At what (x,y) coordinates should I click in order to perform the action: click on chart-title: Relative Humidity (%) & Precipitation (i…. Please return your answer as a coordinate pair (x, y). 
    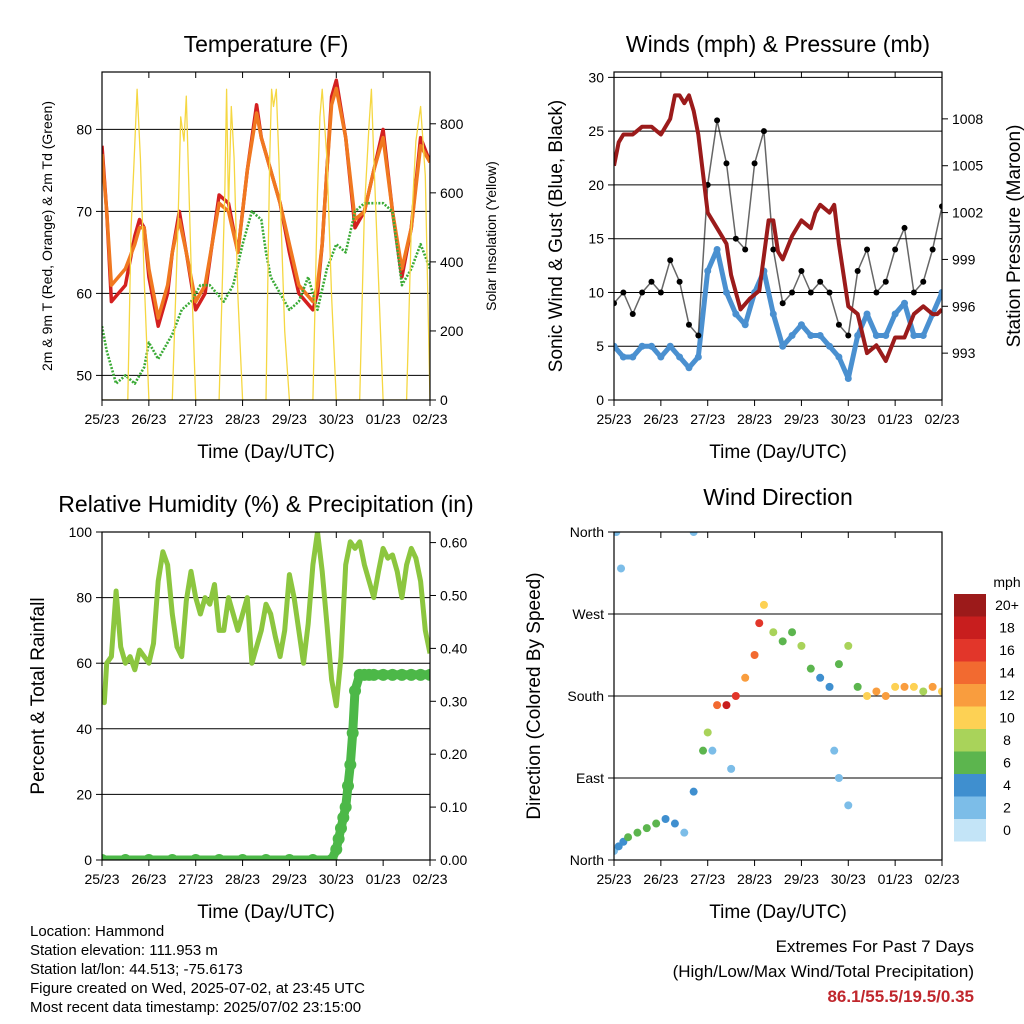
    Looking at the image, I should click on (265, 504).